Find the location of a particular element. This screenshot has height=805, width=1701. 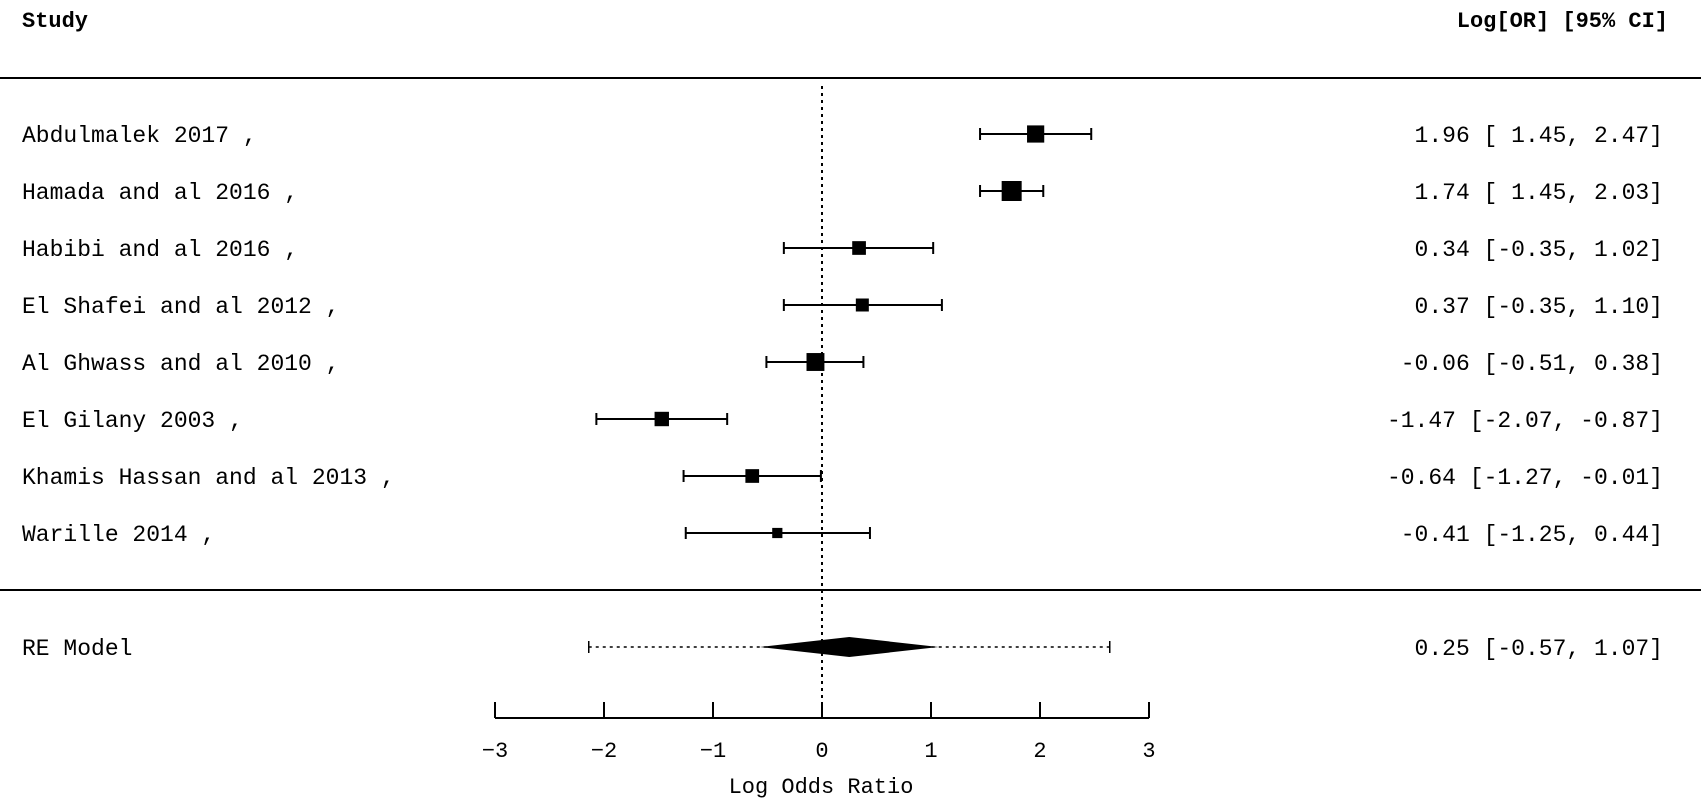

study-ci-text: -0.64 [-1.27, -0.01] is located at coordinates (1525, 478).